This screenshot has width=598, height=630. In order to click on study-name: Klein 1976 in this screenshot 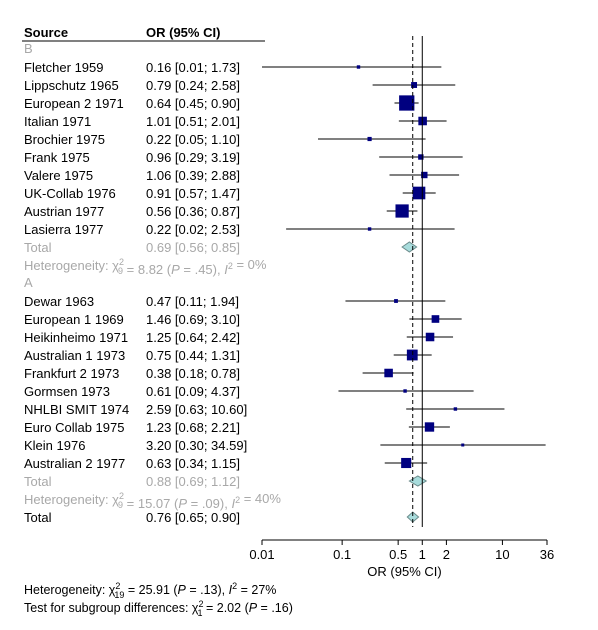, I will do `click(54, 445)`.